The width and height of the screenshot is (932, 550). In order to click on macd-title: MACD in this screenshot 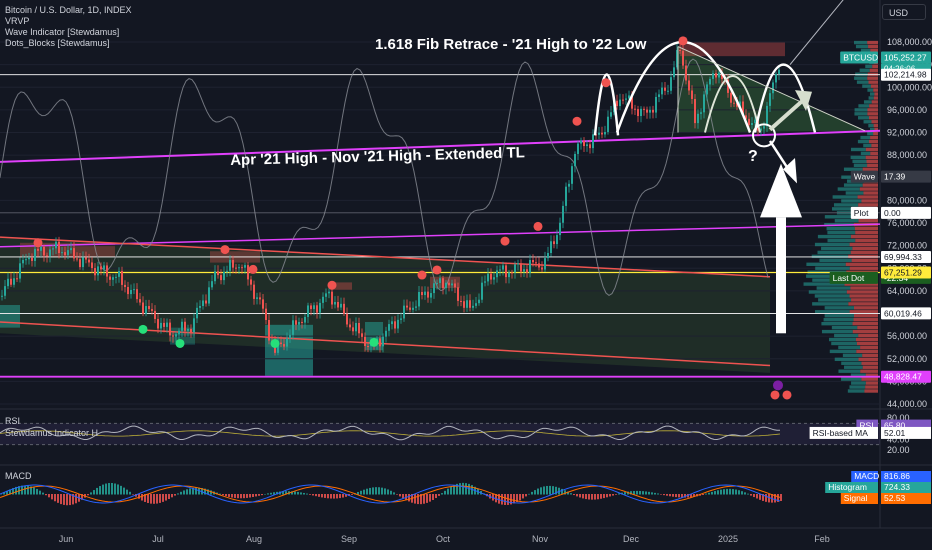, I will do `click(18, 476)`.